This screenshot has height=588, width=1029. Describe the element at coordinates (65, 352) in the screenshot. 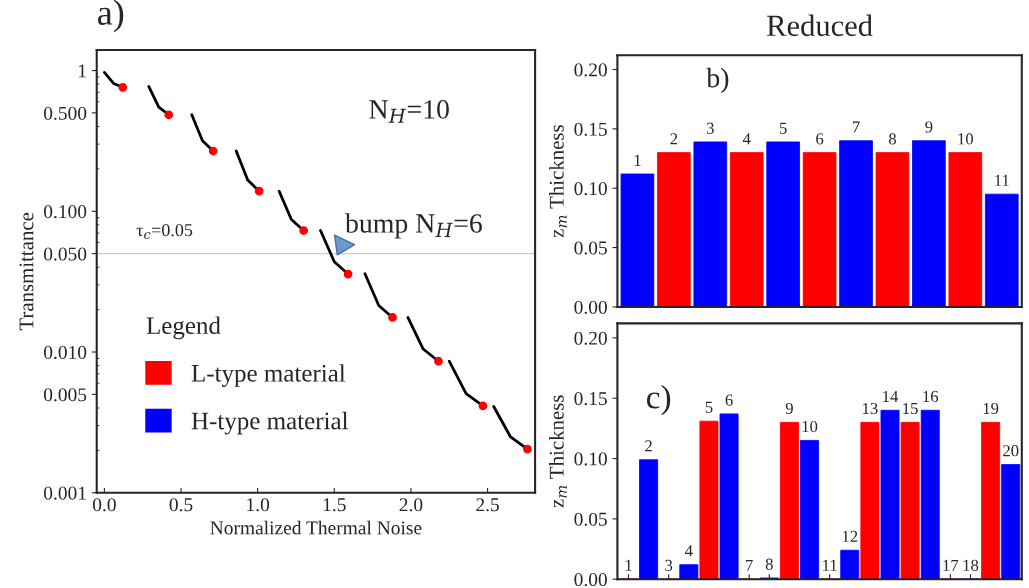

I see `y-tick-label: 0.010` at that location.